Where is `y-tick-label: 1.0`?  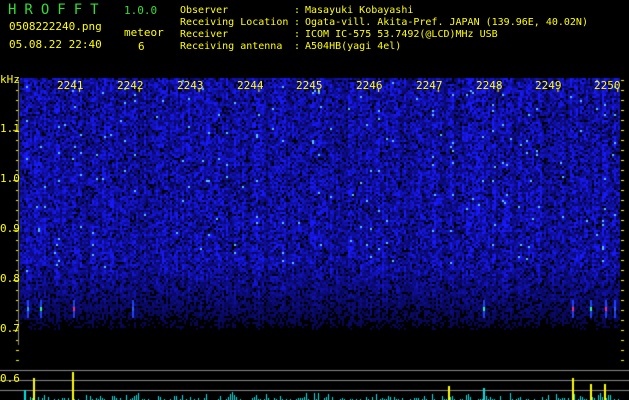
y-tick-label: 1.0 is located at coordinates (10, 178).